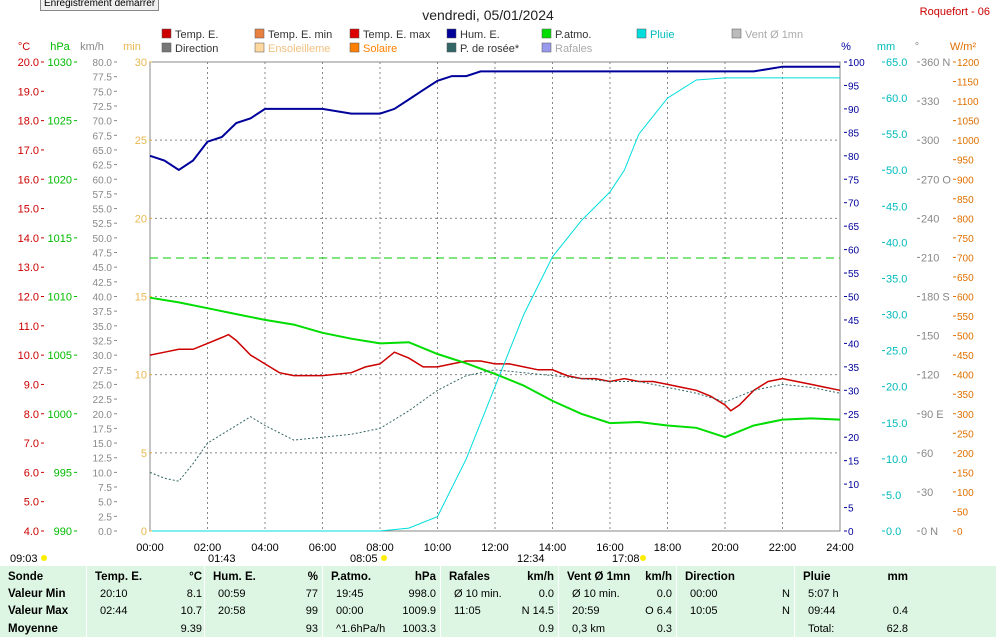 This screenshot has width=996, height=637. What do you see at coordinates (854, 462) in the screenshot?
I see `y-tick-label-humidity_pct: 15` at bounding box center [854, 462].